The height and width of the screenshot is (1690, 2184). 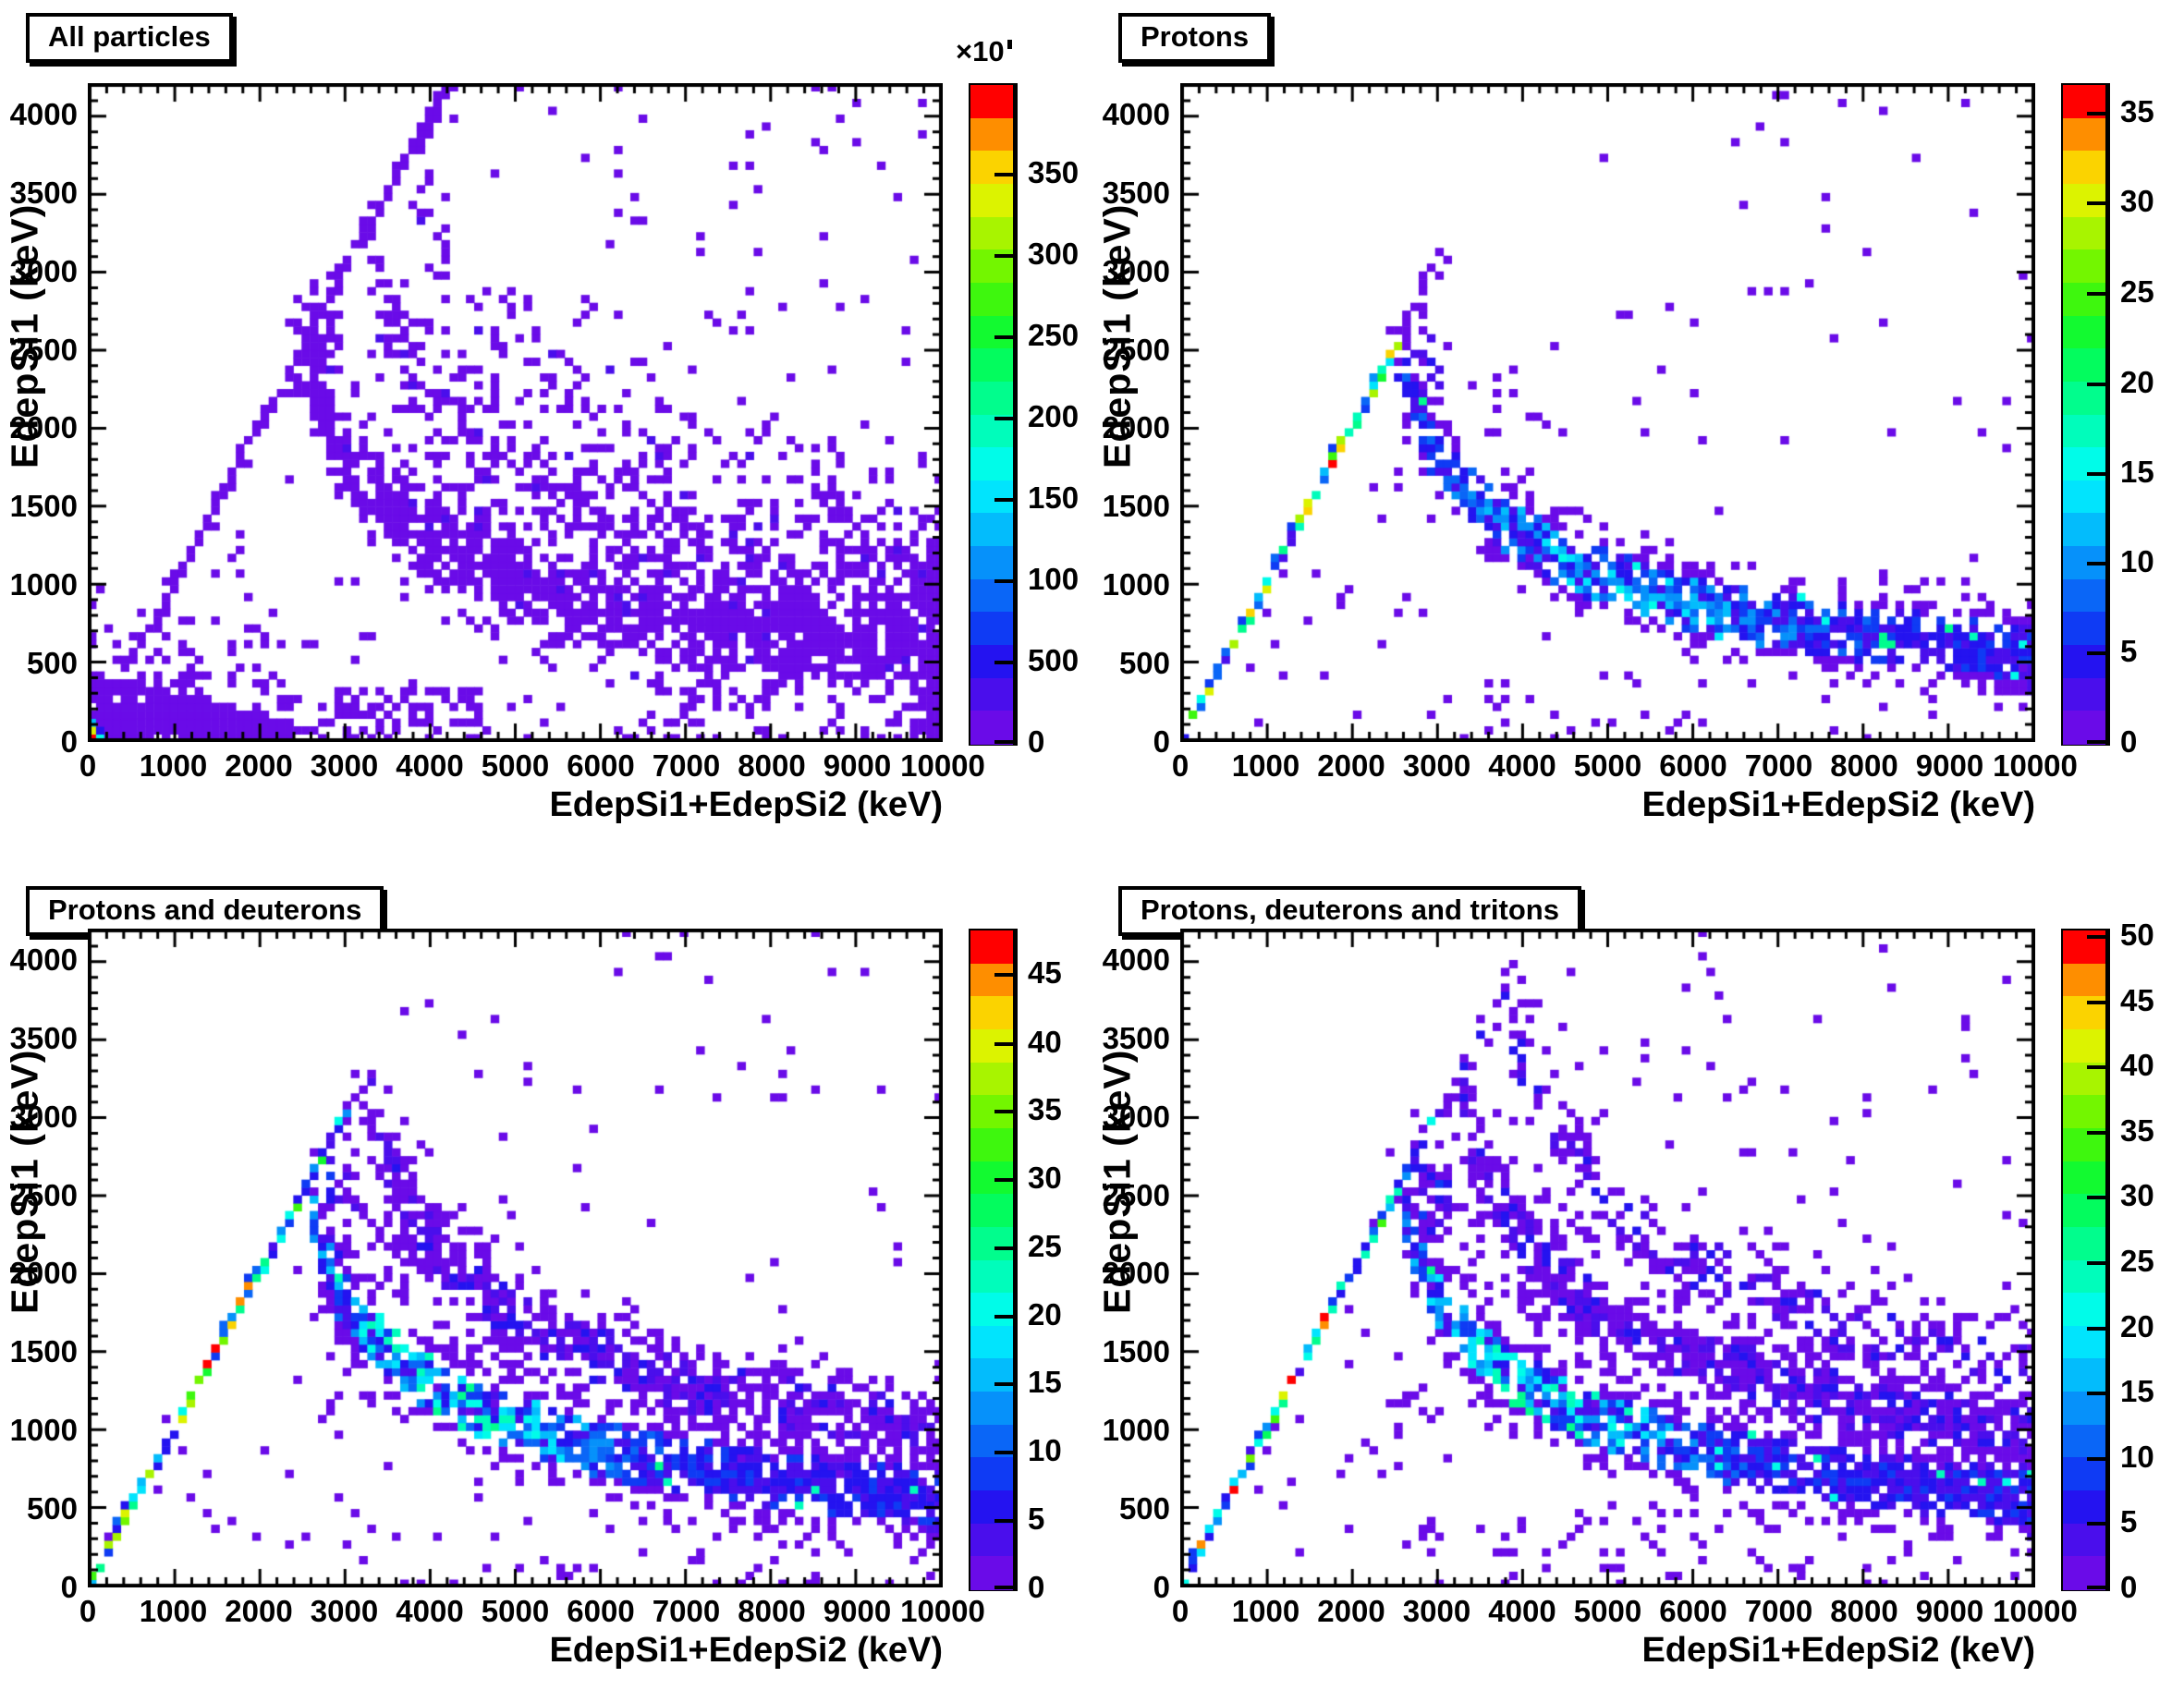 What do you see at coordinates (1045, 1041) in the screenshot?
I see `z-tick-label: 40` at bounding box center [1045, 1041].